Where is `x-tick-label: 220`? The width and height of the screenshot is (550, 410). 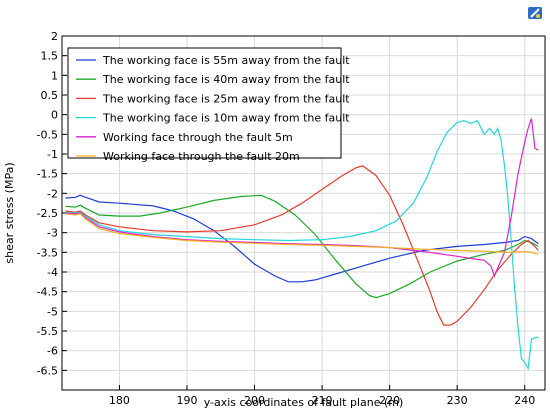
x-tick-label: 220 is located at coordinates (389, 400).